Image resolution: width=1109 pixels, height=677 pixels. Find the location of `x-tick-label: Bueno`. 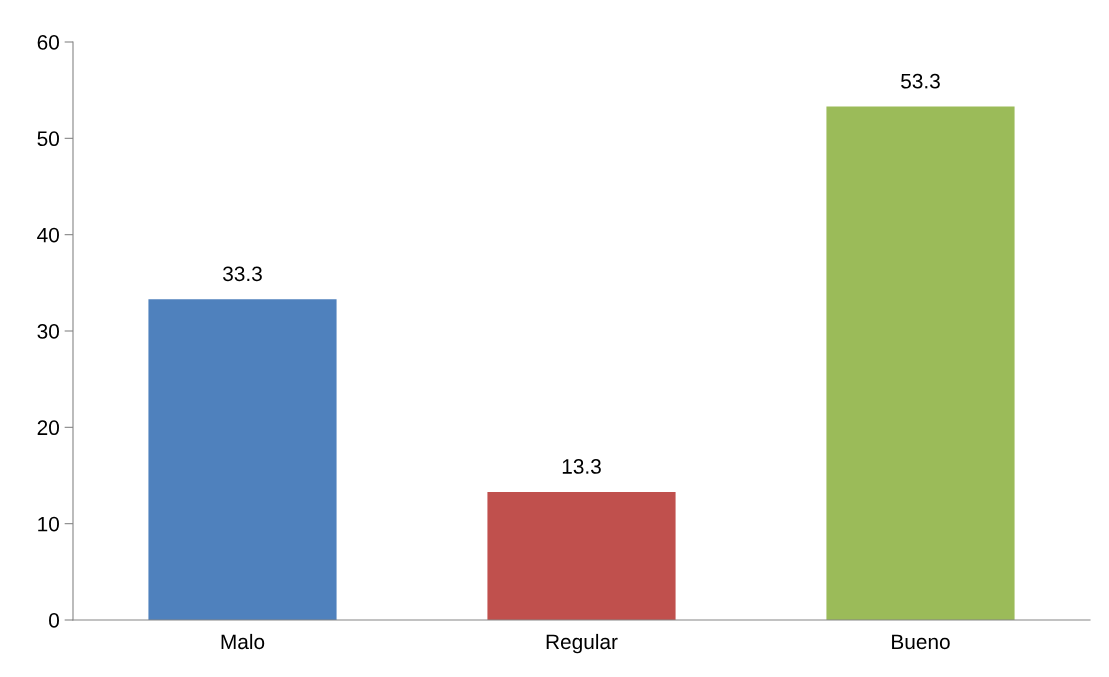

x-tick-label: Bueno is located at coordinates (921, 642).